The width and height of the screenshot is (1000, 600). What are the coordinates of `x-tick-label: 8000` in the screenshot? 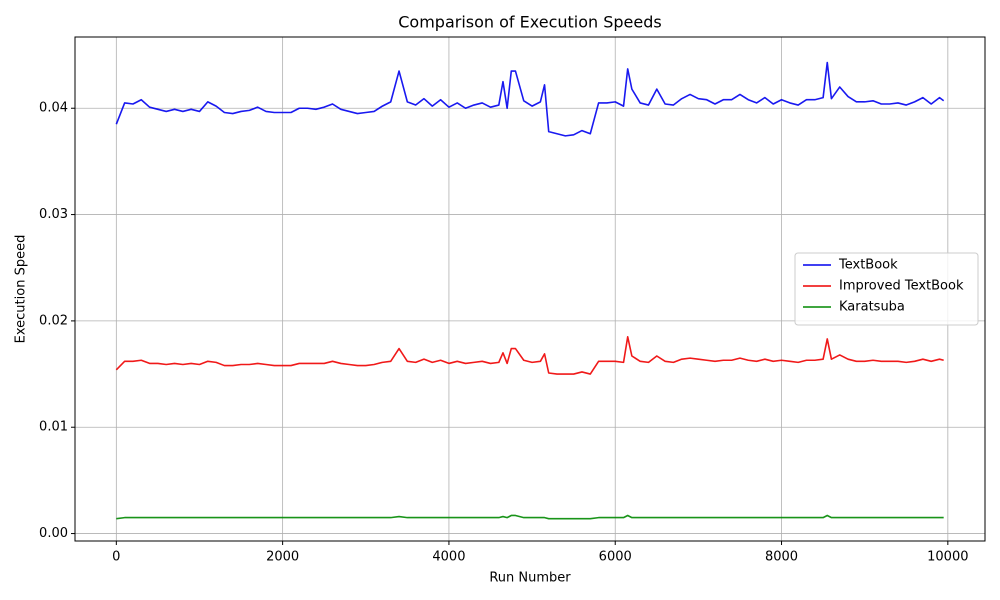 It's located at (781, 557).